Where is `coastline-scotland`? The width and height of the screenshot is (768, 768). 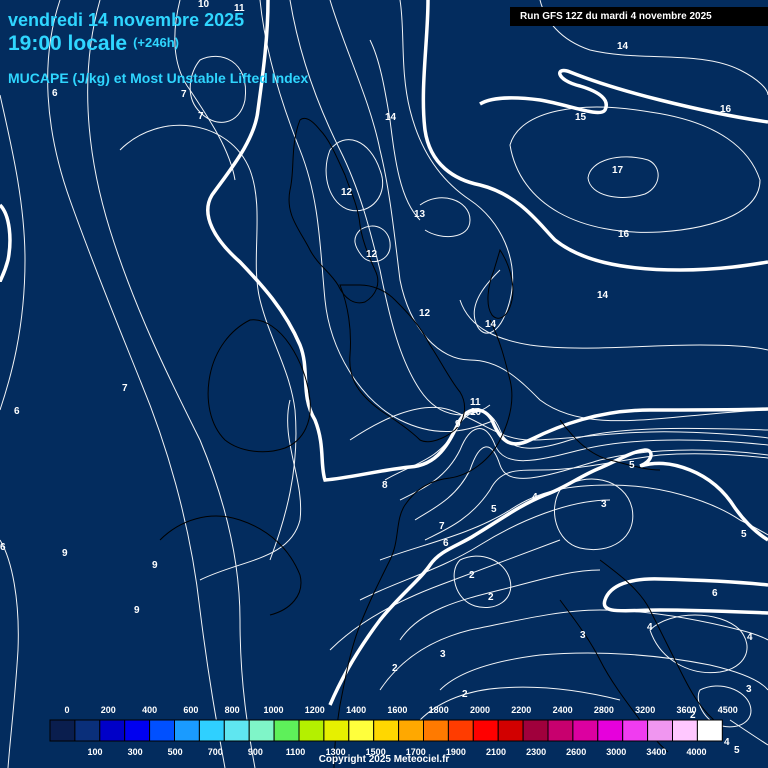 coastline-scotland is located at coordinates (333, 210).